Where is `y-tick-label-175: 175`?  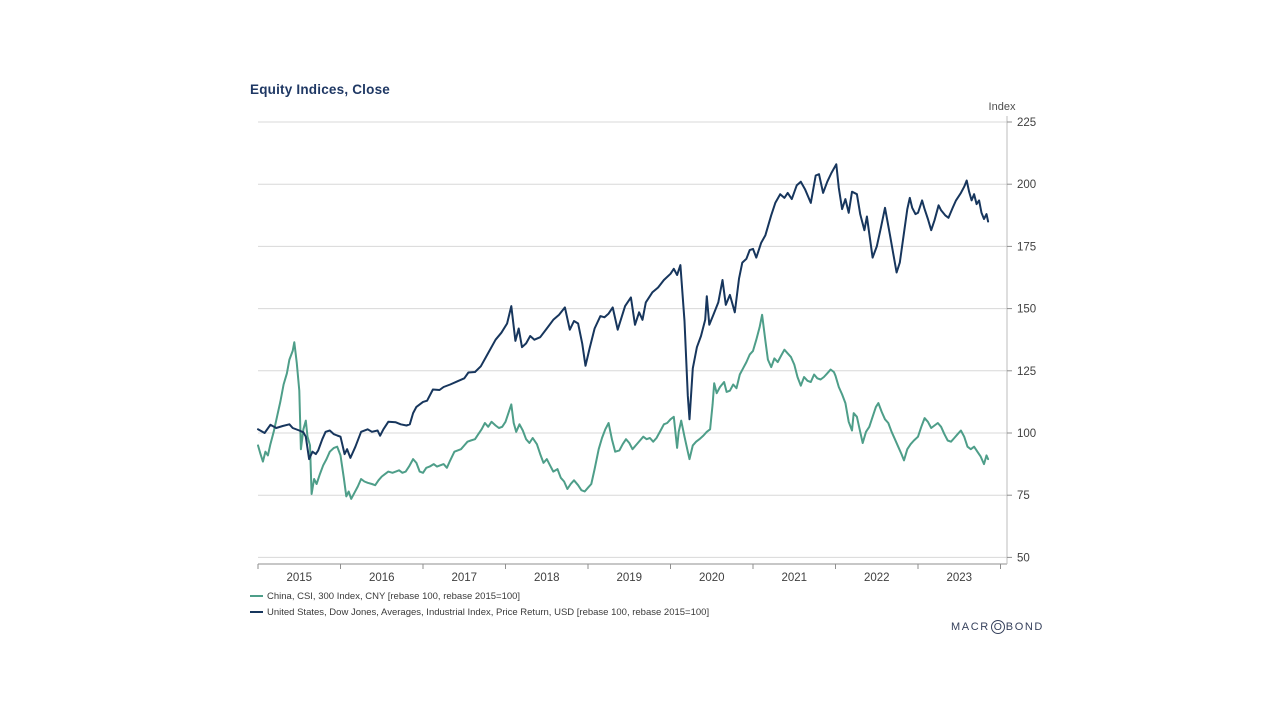
y-tick-label-175: 175 is located at coordinates (1026, 247).